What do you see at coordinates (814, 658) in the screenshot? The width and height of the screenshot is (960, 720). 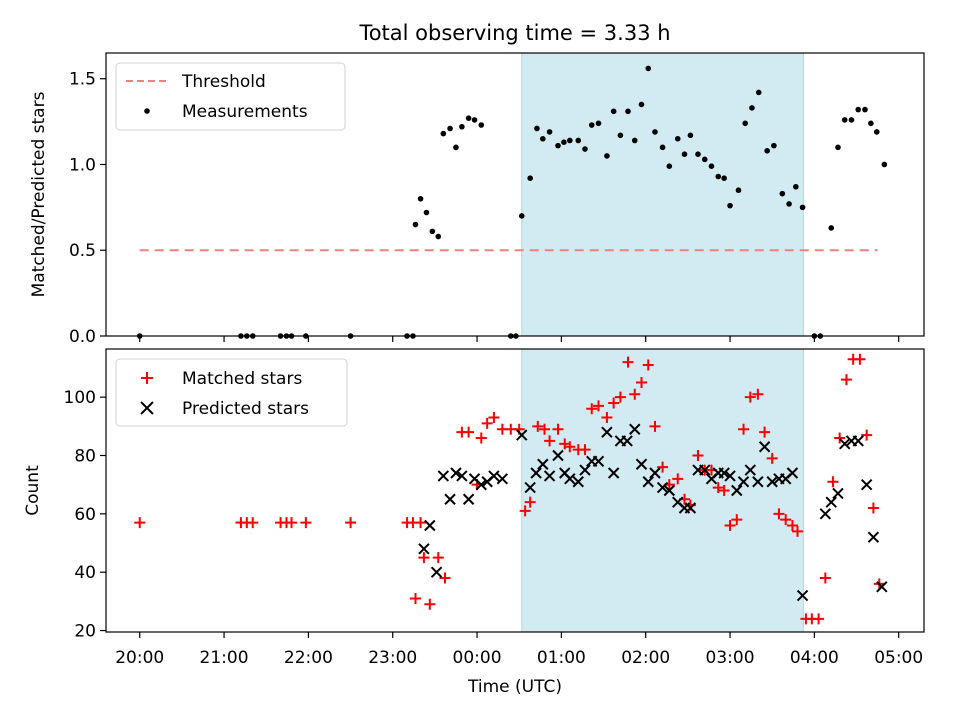 I see `x-tick-label: 04:00` at bounding box center [814, 658].